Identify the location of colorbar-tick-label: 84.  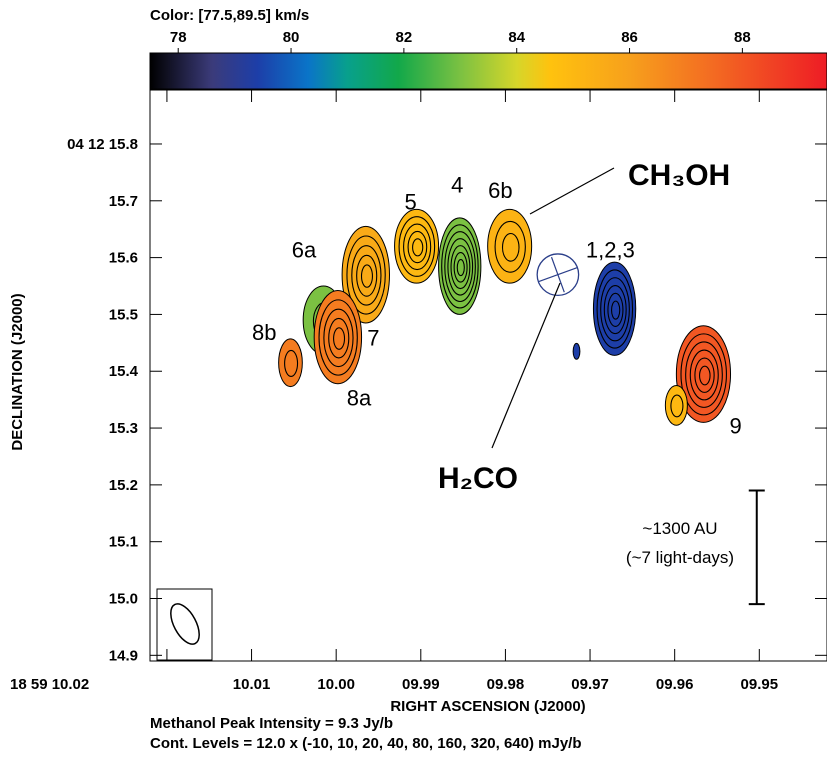
(516, 37).